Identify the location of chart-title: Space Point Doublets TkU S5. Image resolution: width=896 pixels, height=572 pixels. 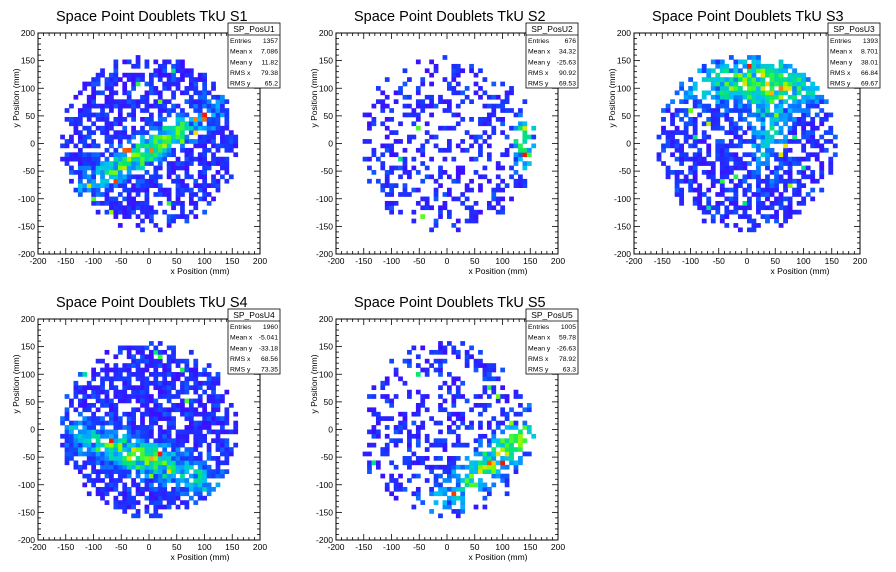
(450, 303).